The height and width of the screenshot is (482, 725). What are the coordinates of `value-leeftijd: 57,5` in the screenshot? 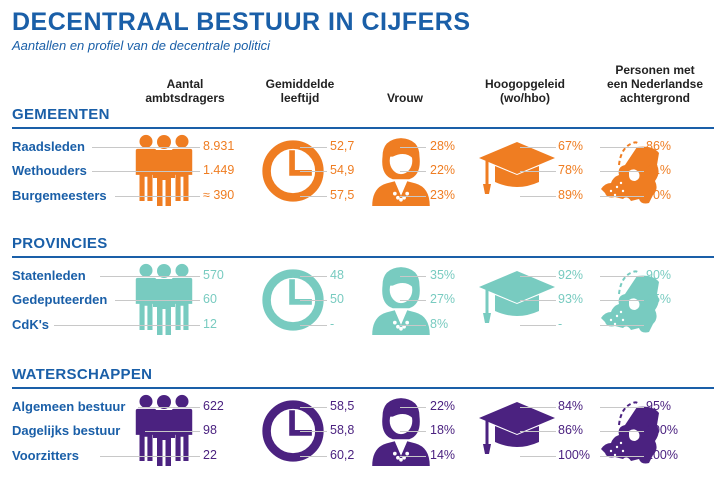 It's located at (342, 195).